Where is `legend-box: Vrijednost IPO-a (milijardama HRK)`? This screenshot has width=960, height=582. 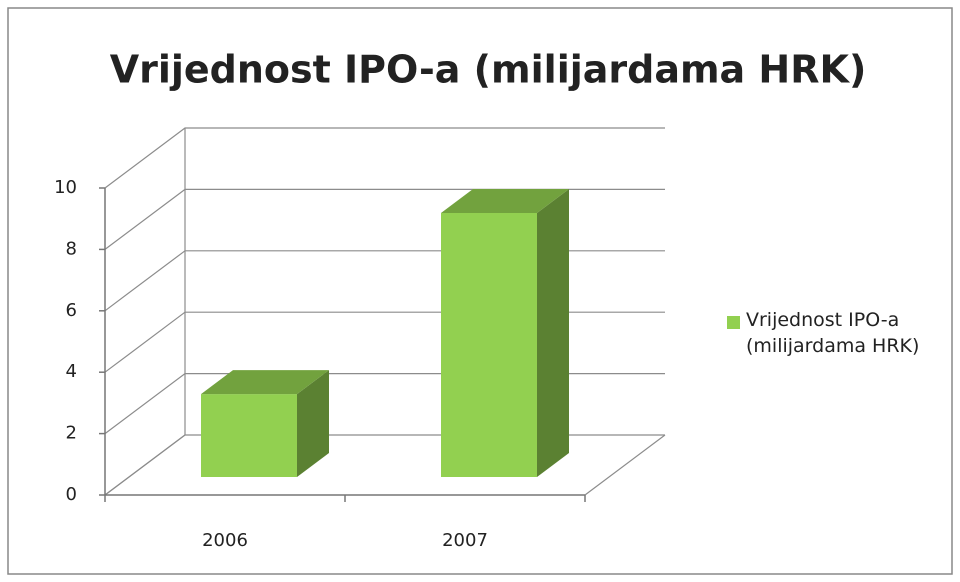
legend-box: Vrijednost IPO-a (milijardama HRK) is located at coordinates (833, 333).